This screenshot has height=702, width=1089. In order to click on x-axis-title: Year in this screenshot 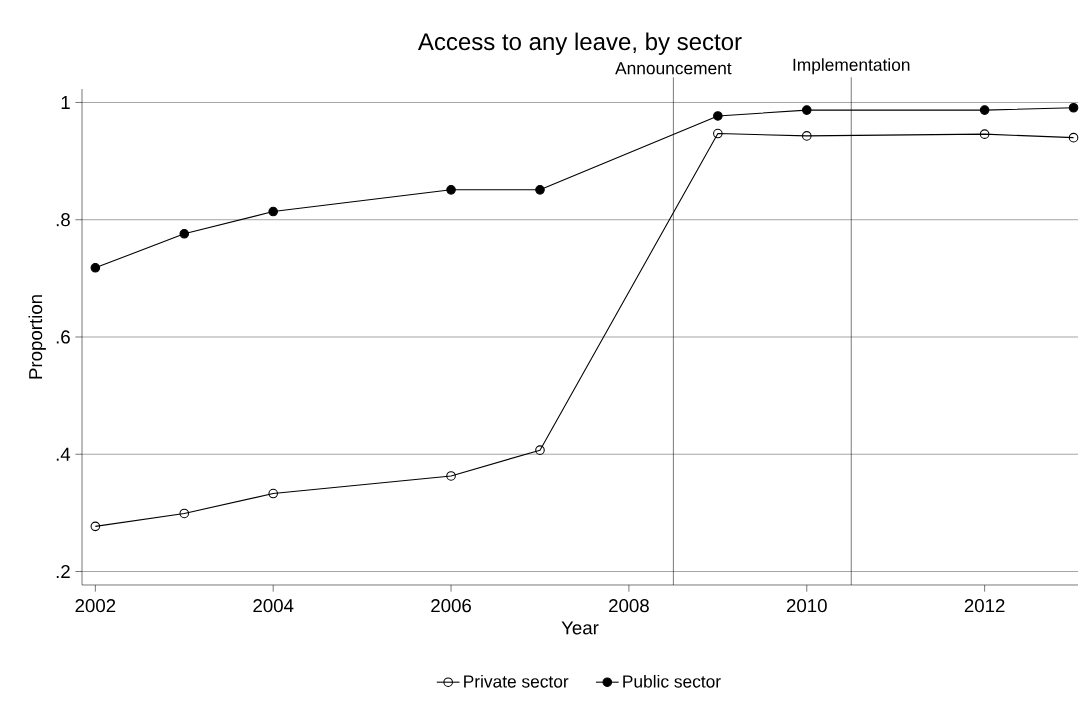, I will do `click(580, 628)`.